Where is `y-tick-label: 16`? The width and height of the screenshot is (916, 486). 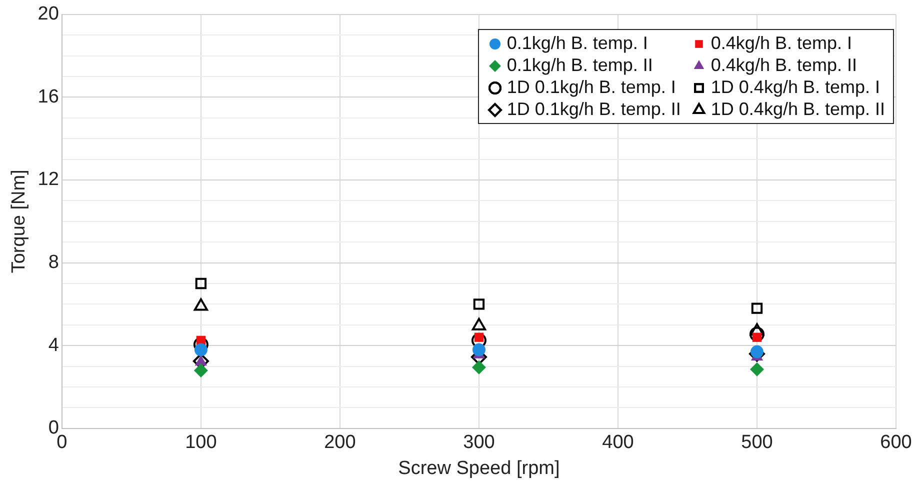
y-tick-label: 16 is located at coordinates (48, 97).